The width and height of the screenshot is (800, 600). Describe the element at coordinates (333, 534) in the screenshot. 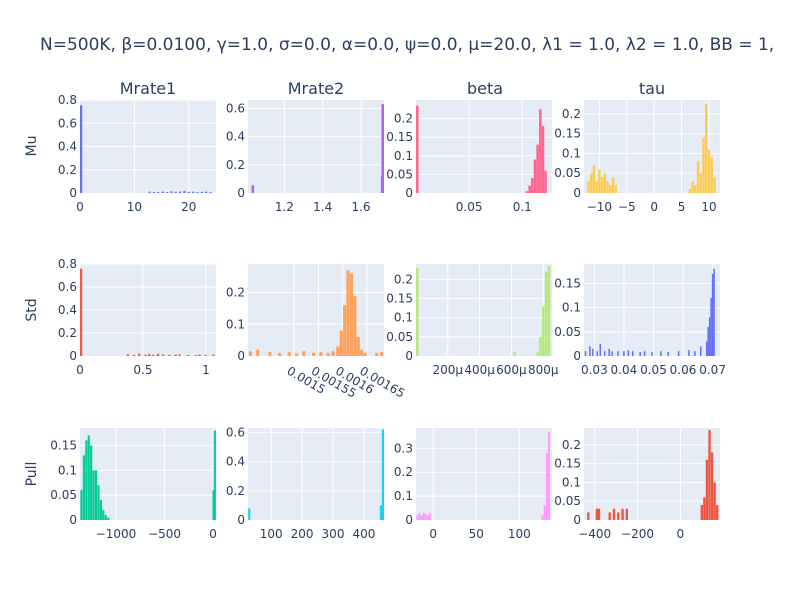

I see `x-tick-label: 300` at that location.